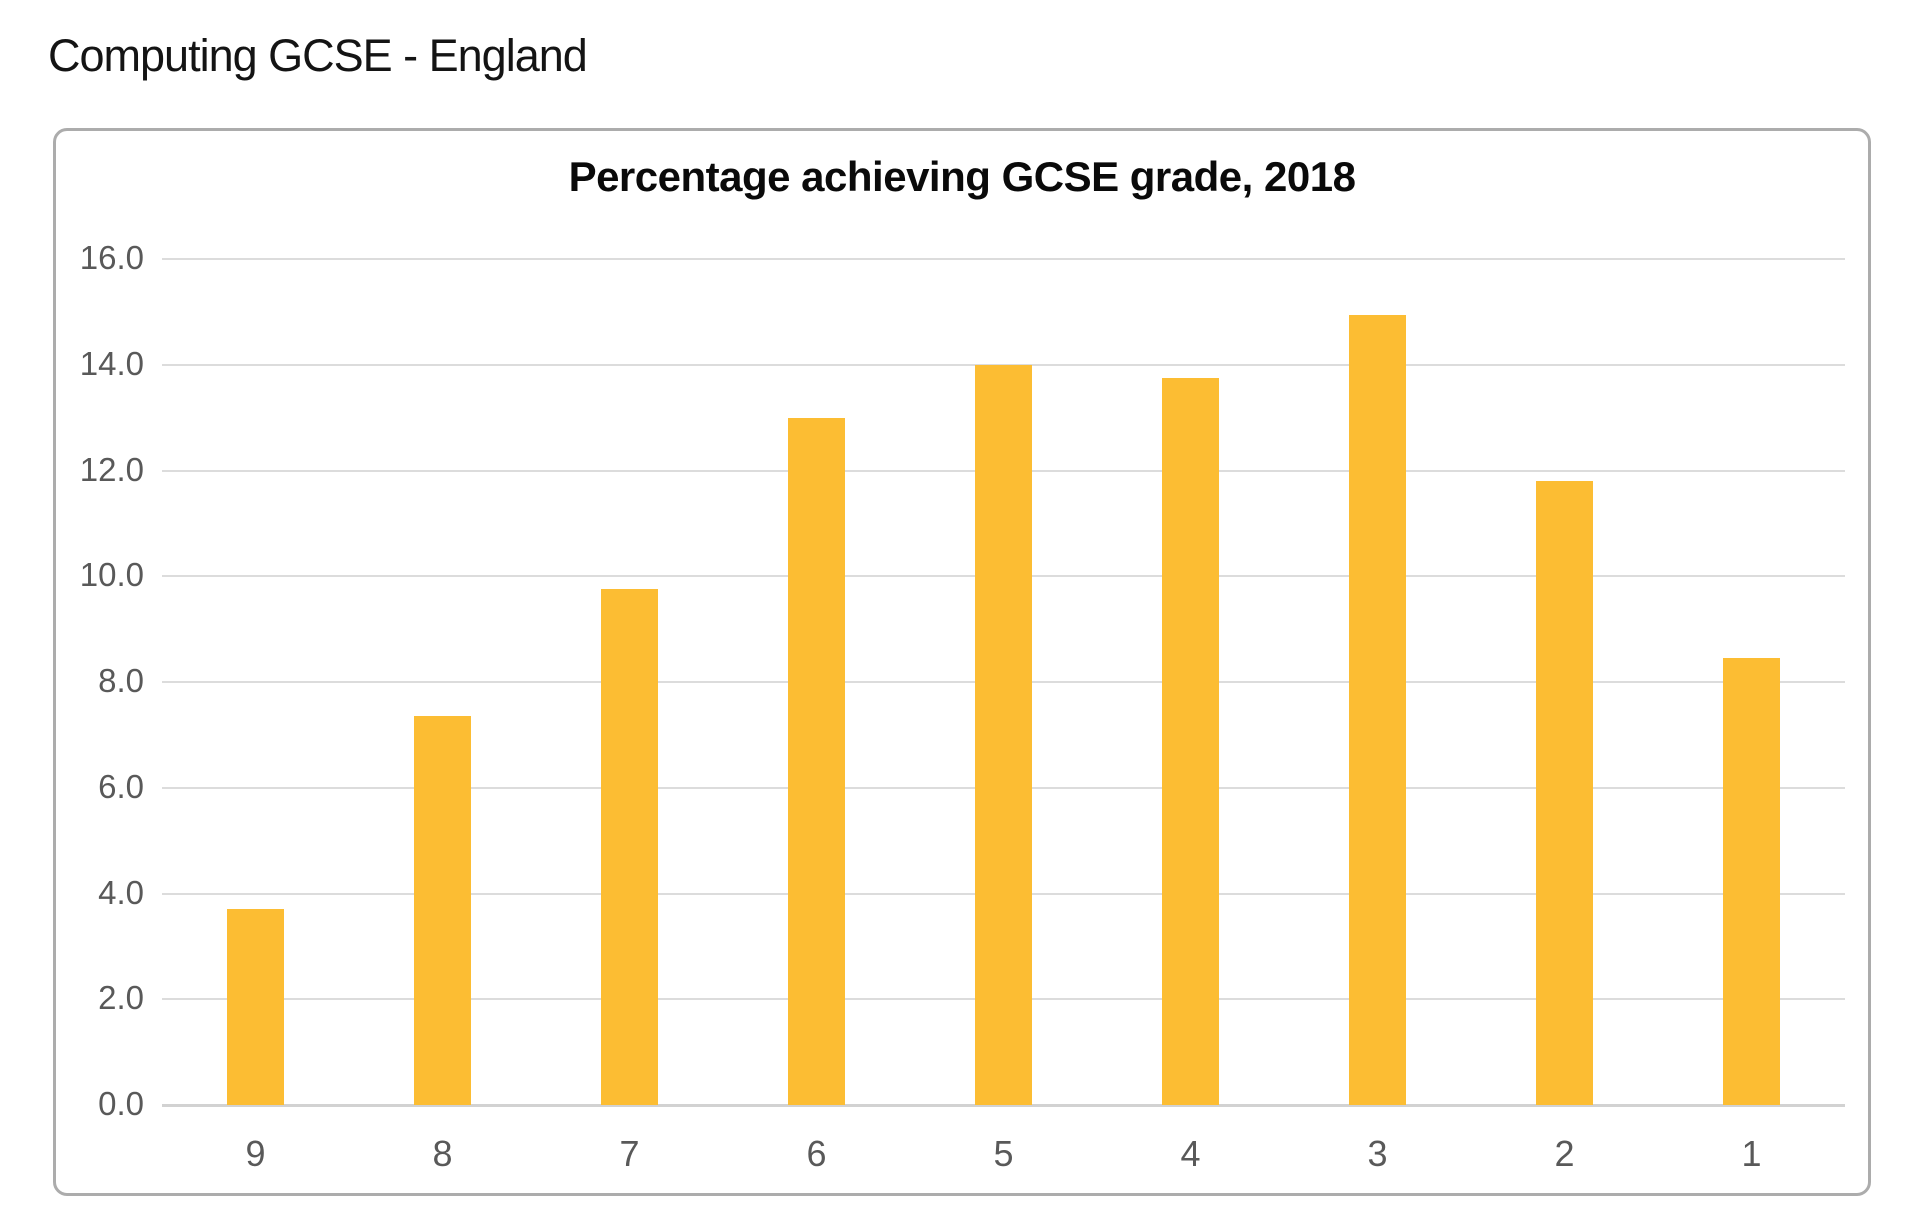 The image size is (1920, 1222). What do you see at coordinates (816, 1153) in the screenshot?
I see `x-tick-label-grade-6: 6` at bounding box center [816, 1153].